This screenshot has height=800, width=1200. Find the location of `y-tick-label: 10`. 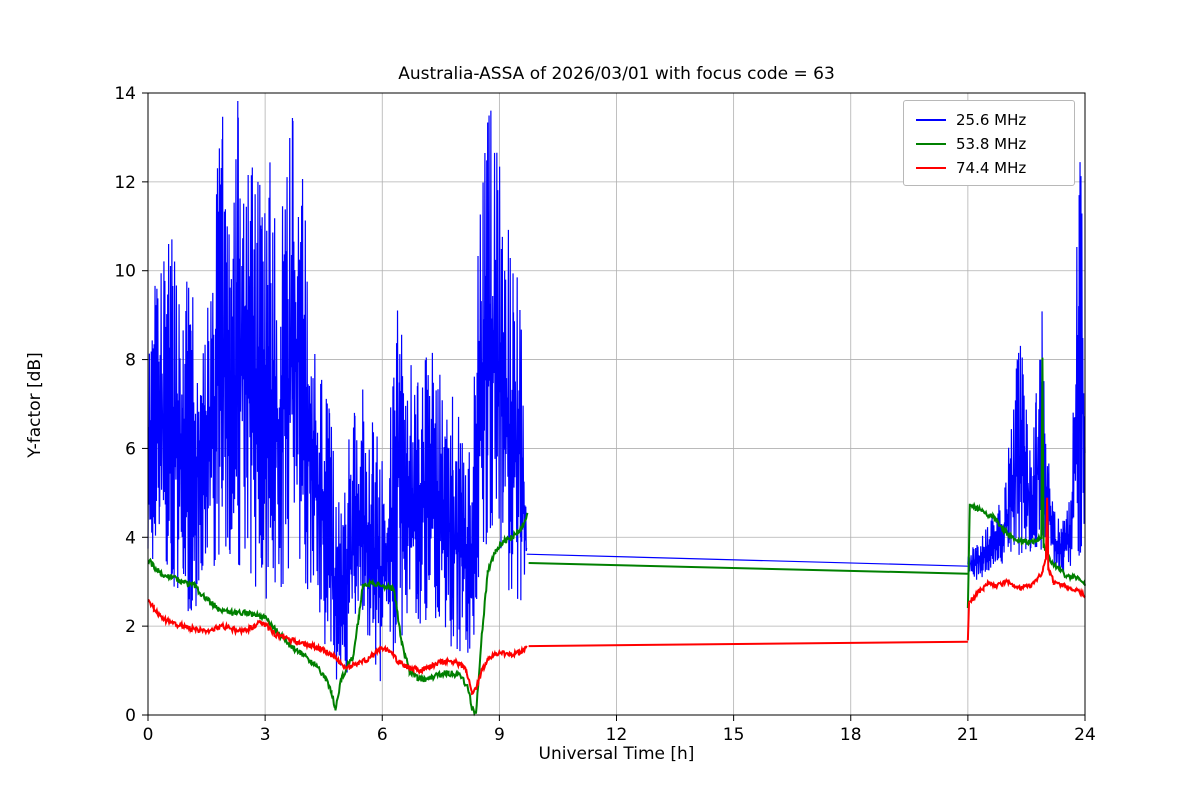

y-tick-label: 10 is located at coordinates (125, 272).